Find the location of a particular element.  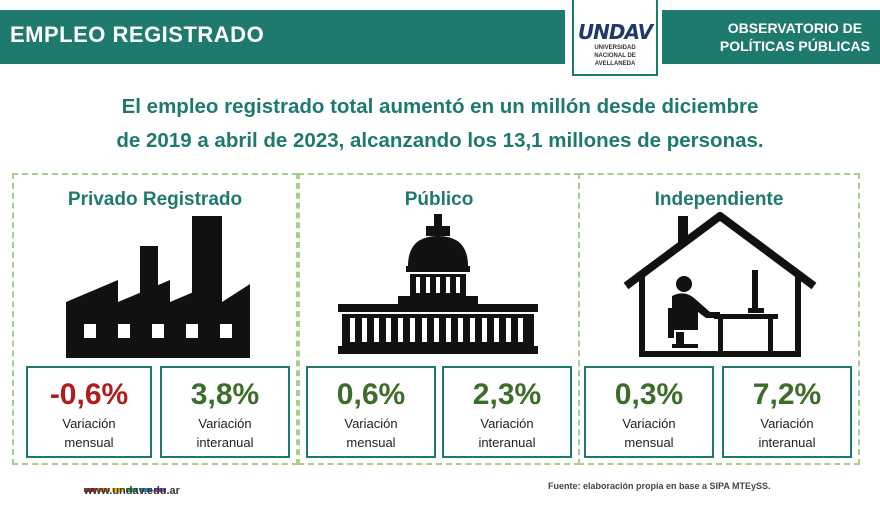

logo-sub-3: AVELLANEDA is located at coordinates (615, 64).